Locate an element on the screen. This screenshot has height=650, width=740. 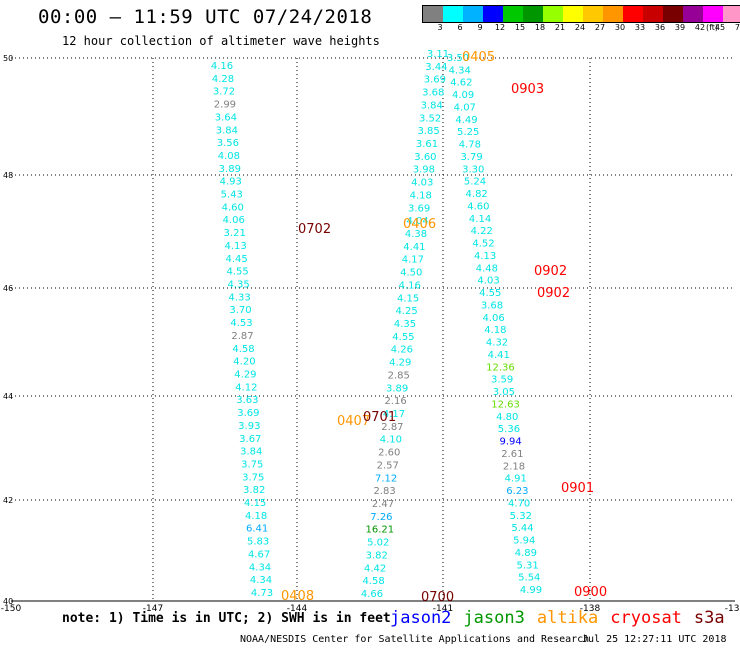
satellite-key-cryosat: cryosat is located at coordinates (646, 618).